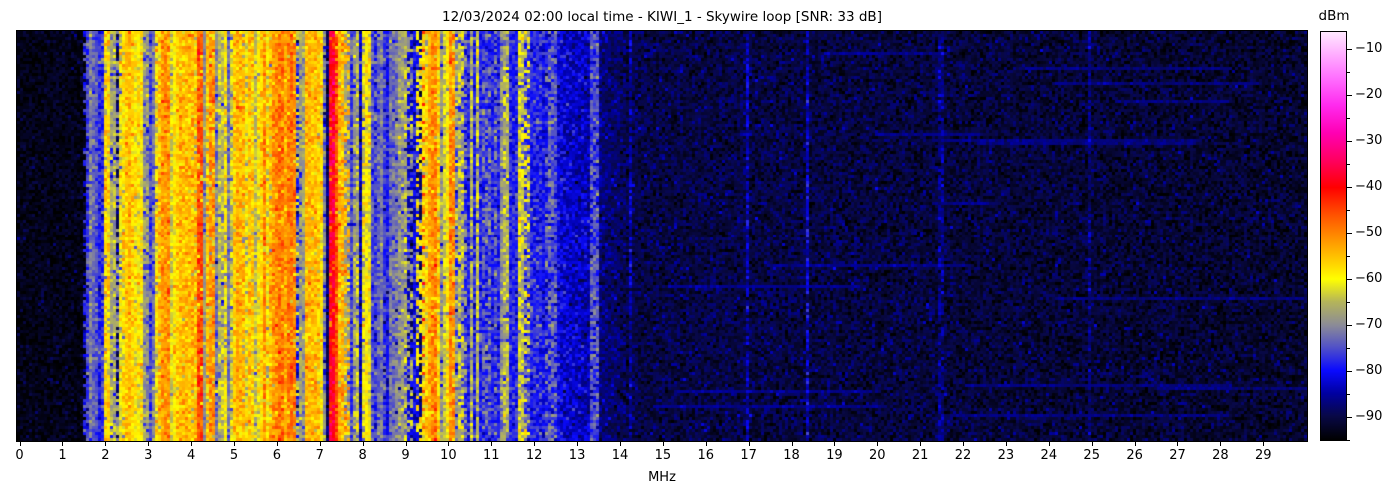 The image size is (1400, 500). I want to click on x-tick-label: 29, so click(1263, 455).